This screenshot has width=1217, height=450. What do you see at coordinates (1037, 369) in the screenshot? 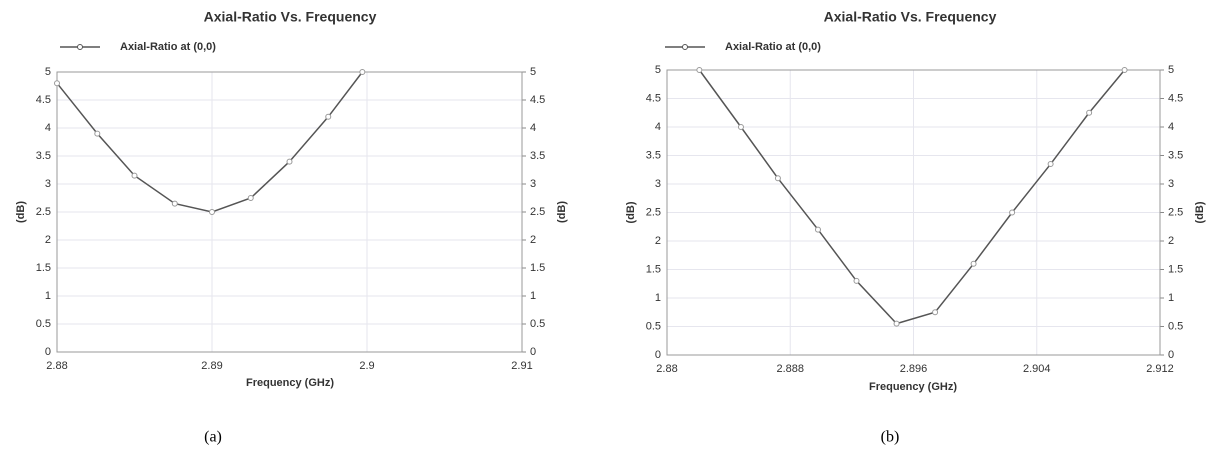
I see `x-tick-label: 2.904` at bounding box center [1037, 369].